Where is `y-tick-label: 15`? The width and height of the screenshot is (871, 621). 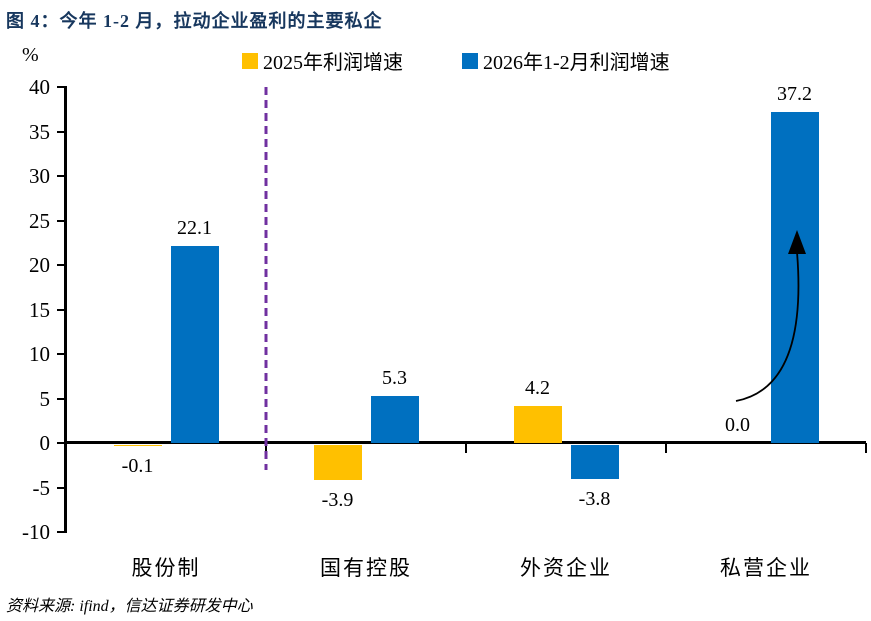
y-tick-label: 15 is located at coordinates (39, 309).